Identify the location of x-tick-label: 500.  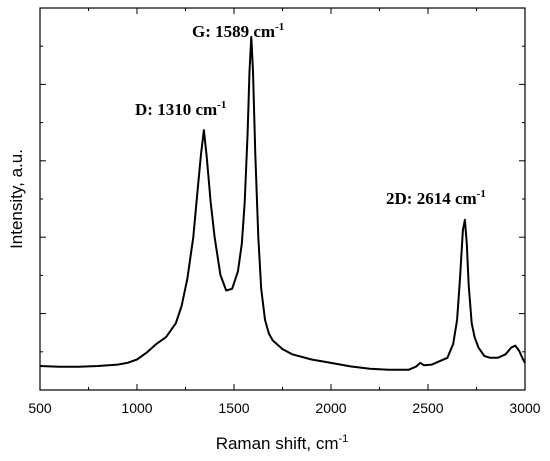
(40, 408).